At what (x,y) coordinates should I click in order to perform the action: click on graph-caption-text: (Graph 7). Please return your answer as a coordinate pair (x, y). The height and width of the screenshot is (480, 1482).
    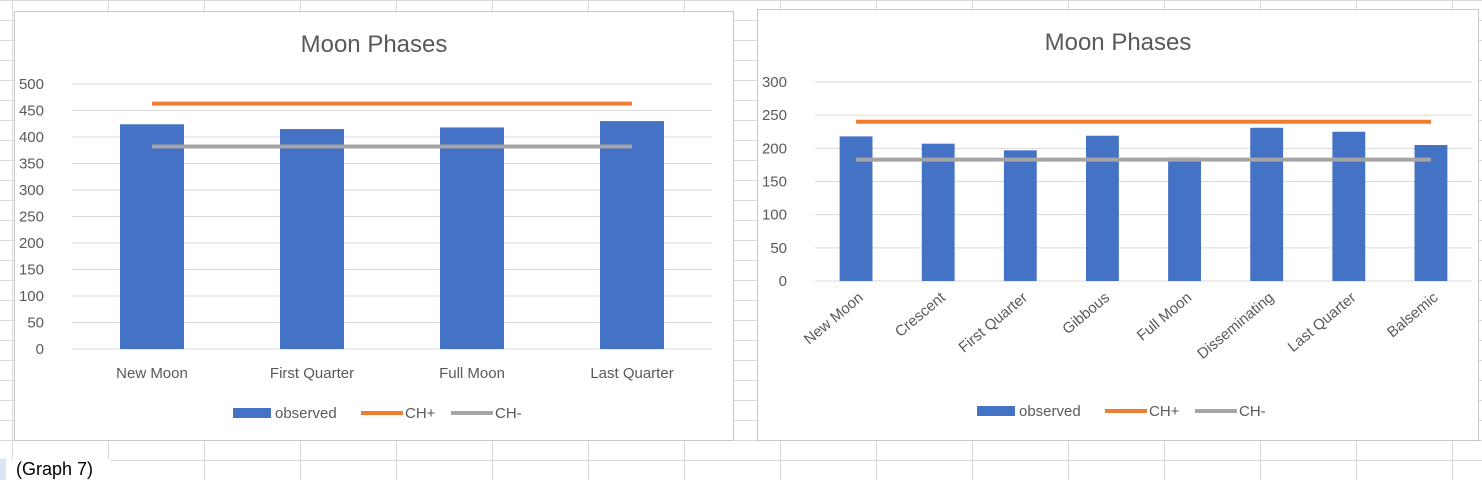
    Looking at the image, I should click on (55, 469).